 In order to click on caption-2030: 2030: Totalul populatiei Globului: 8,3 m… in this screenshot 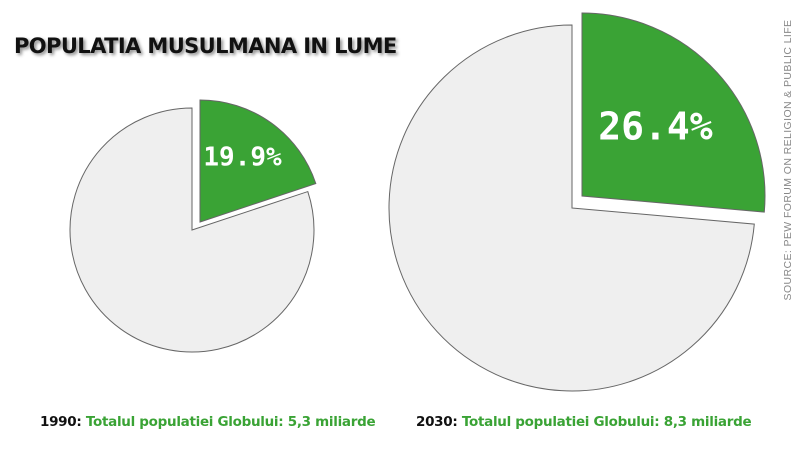, I will do `click(584, 422)`.